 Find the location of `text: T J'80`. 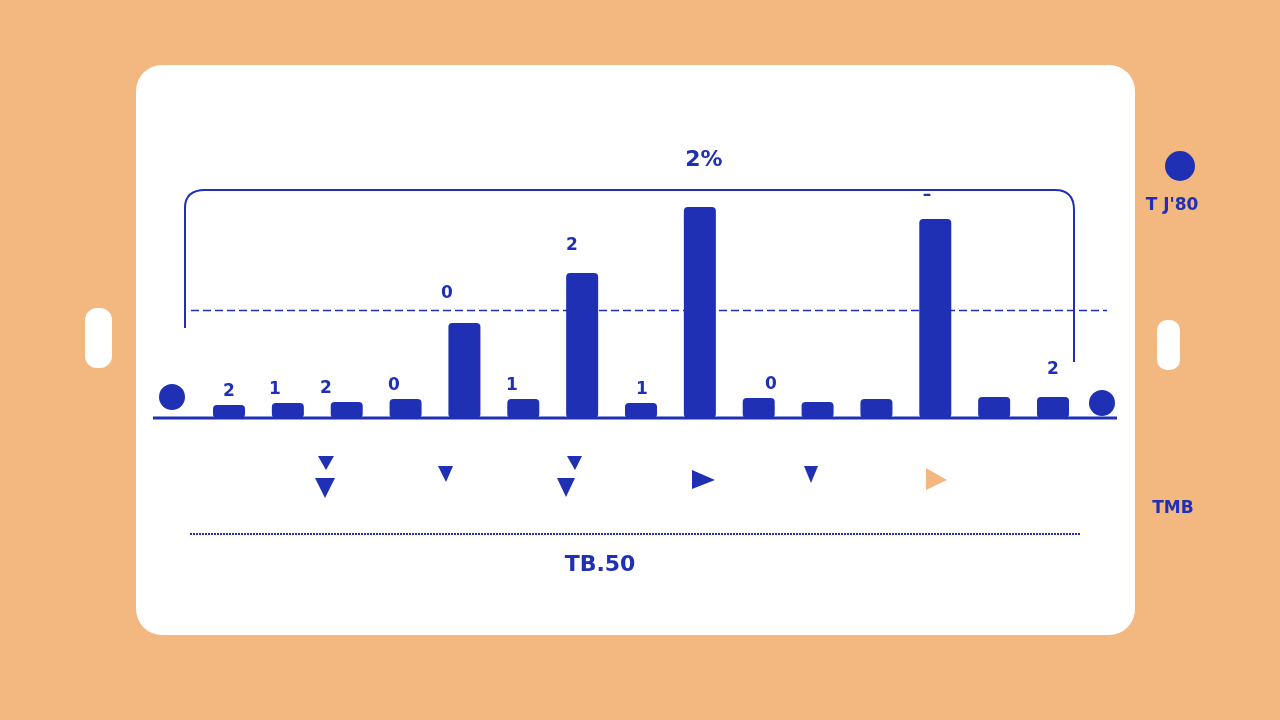

text: T J'80 is located at coordinates (1172, 204).